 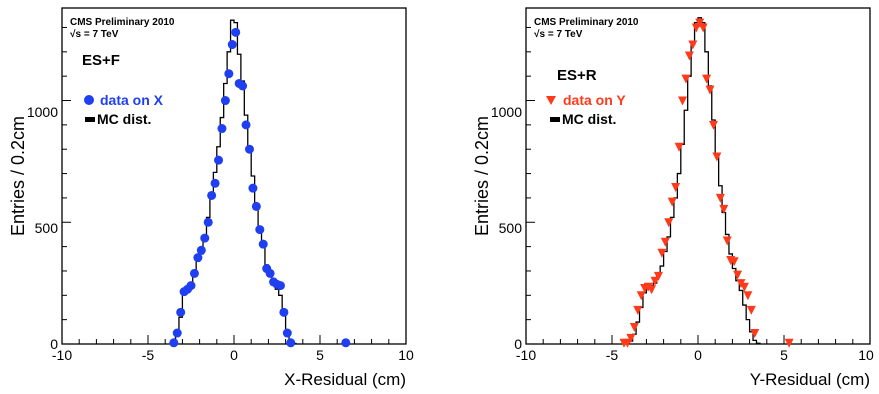 I want to click on x-axis-title: X-Residual (cm), so click(x=345, y=379).